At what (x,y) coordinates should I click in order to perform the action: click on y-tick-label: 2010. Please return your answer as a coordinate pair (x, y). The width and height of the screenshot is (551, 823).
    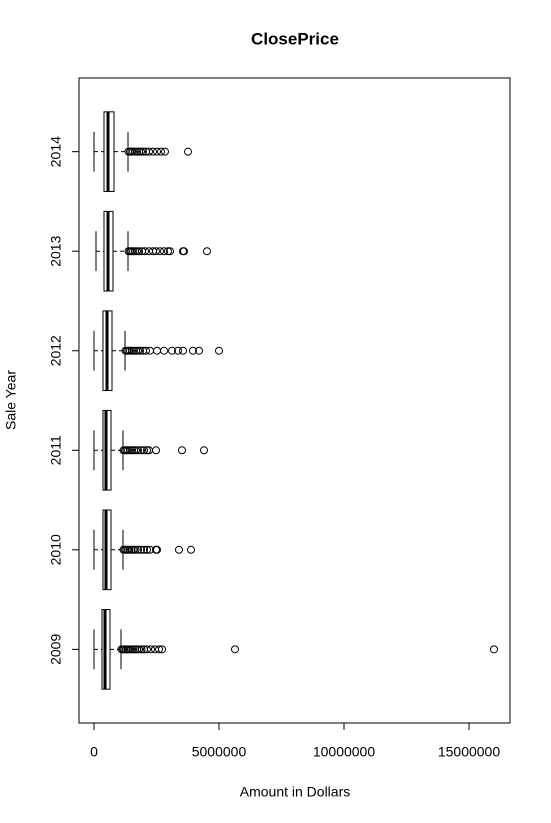
    Looking at the image, I should click on (56, 549).